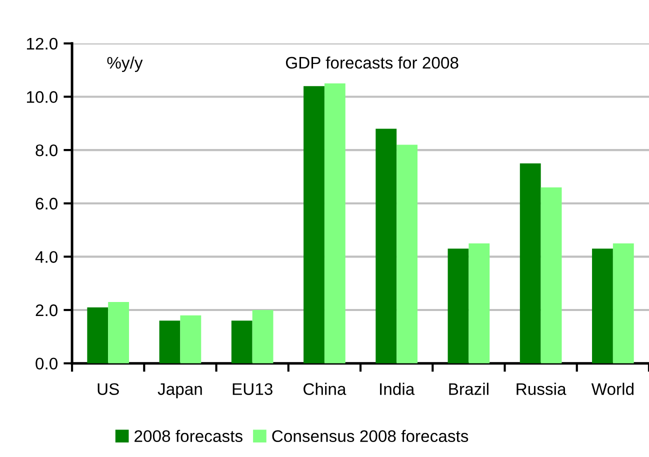  Describe the element at coordinates (612, 388) in the screenshot. I see `x-tick-label: World` at that location.